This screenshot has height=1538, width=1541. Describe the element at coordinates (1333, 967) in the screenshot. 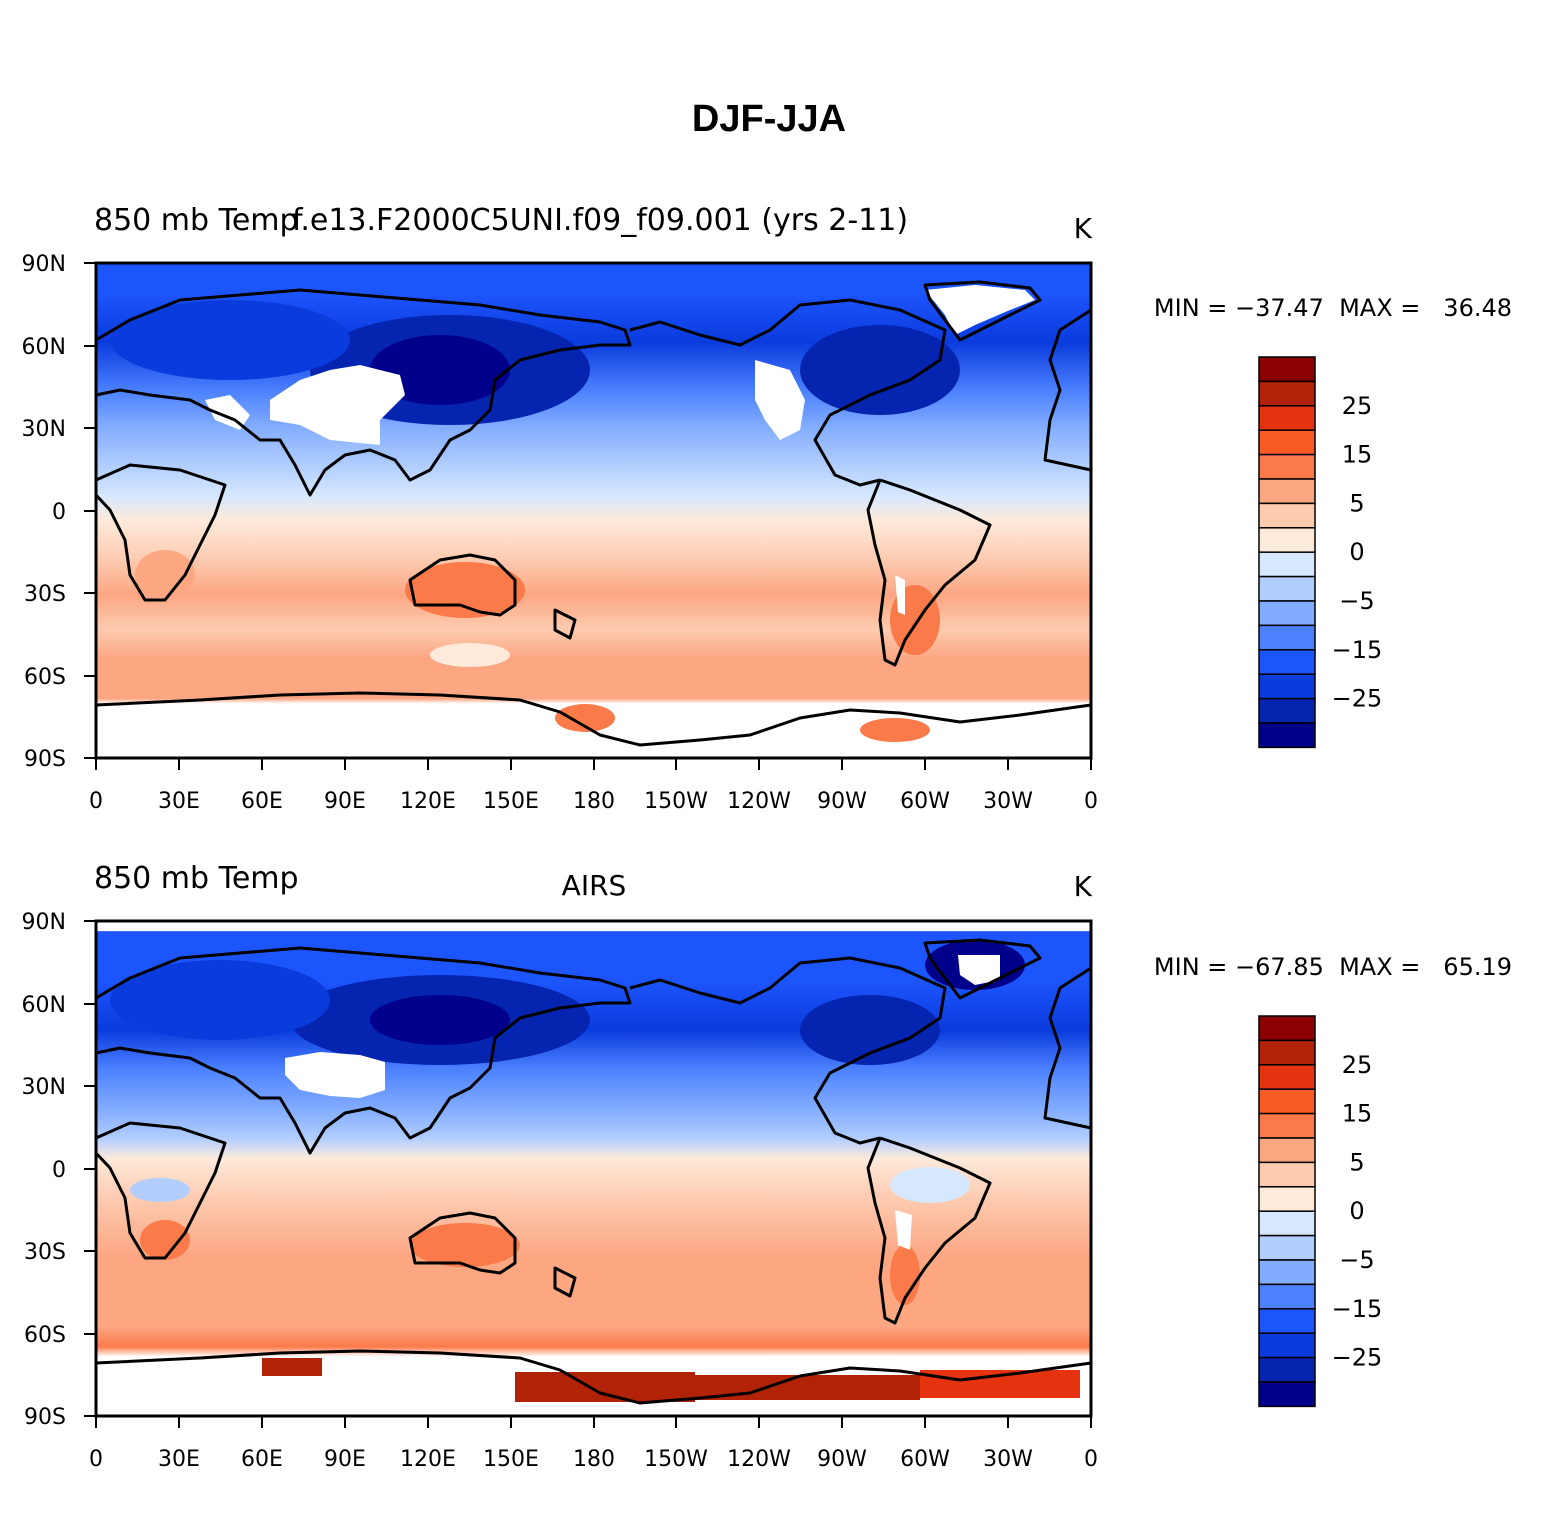

I see `panel-2-min-max: MIN = −67.85 MAX = 65.19` at that location.